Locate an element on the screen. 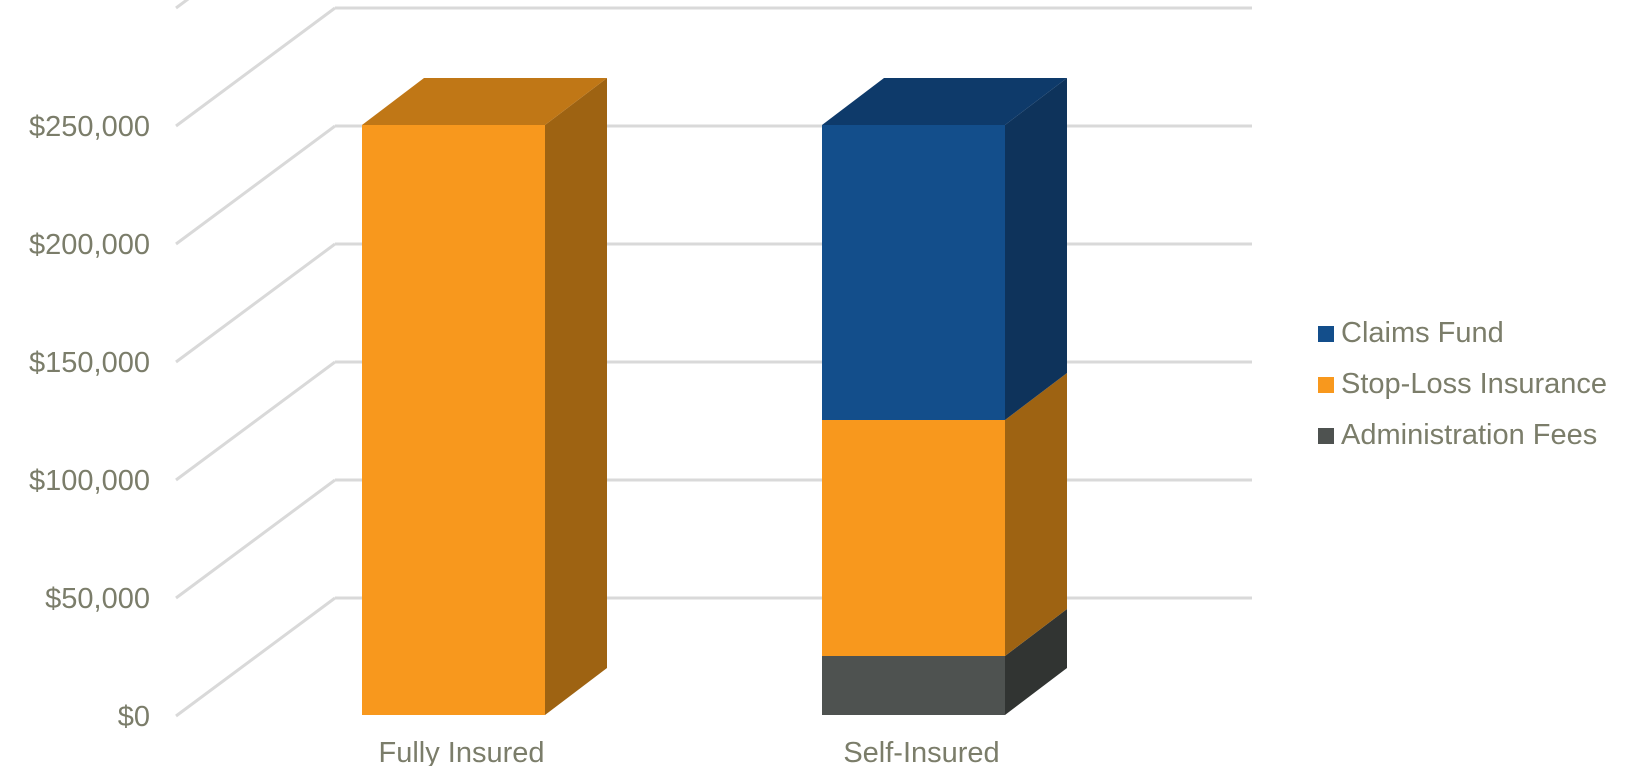  x-tick-label-self-insured: Self-Insured is located at coordinates (921, 751).